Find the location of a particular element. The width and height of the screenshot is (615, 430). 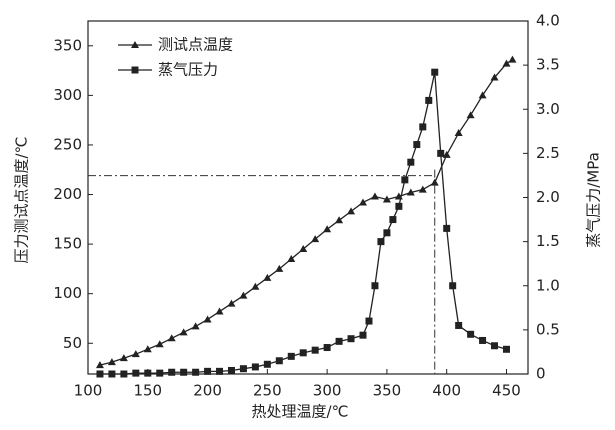

x-tick-label: 100 is located at coordinates (88, 391).